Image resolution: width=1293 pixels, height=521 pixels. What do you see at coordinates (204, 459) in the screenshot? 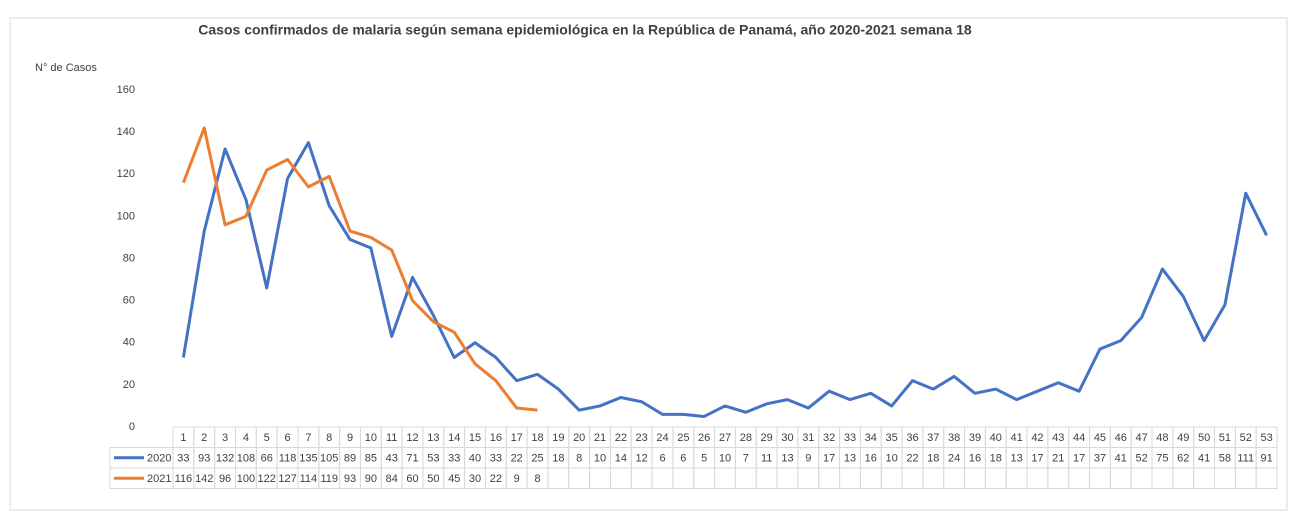
I see `table-value: 93` at bounding box center [204, 459].